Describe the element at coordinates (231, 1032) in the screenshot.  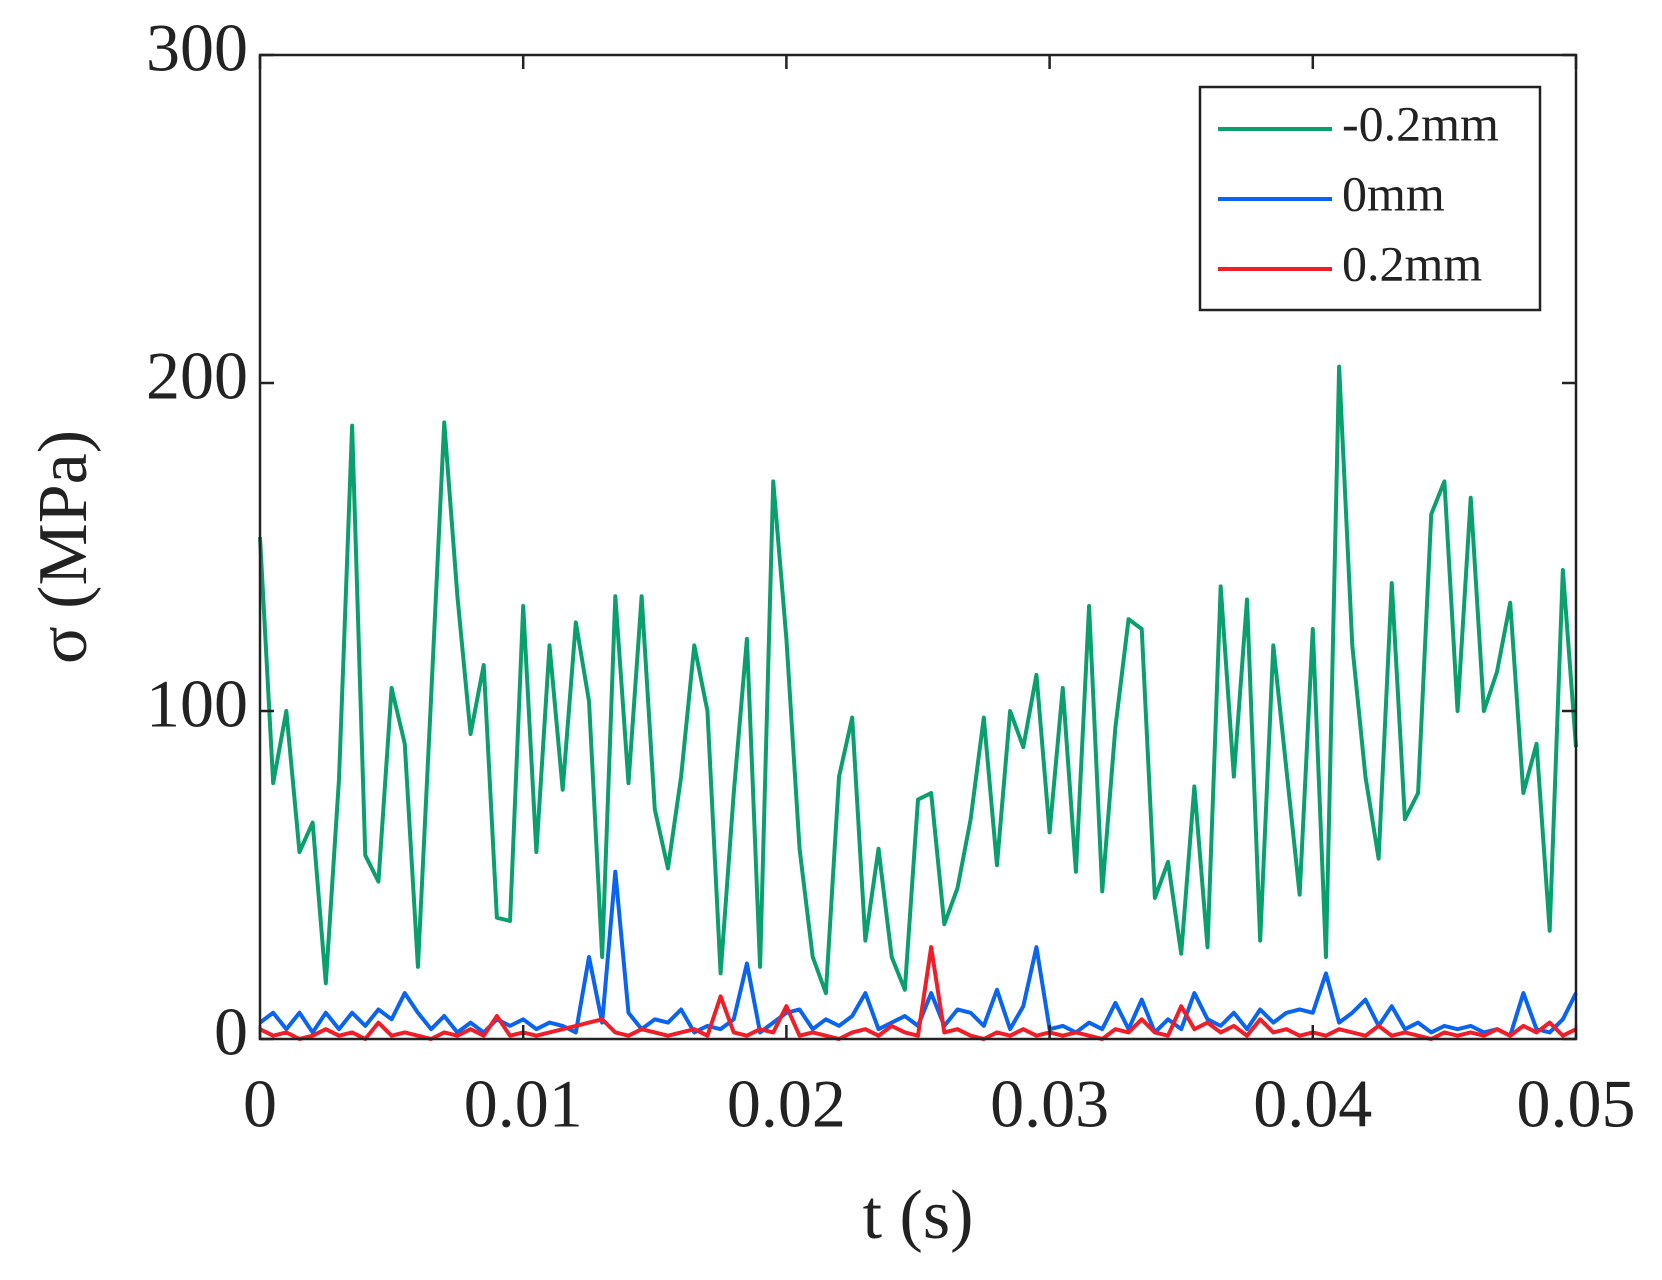
I see `y-tick-label: 0` at that location.